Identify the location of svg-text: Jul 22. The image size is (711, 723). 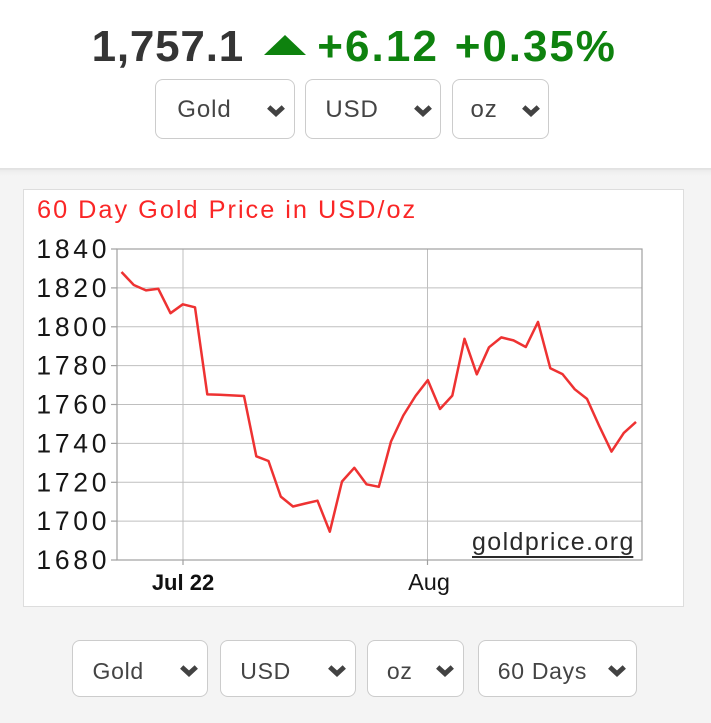
(183, 582).